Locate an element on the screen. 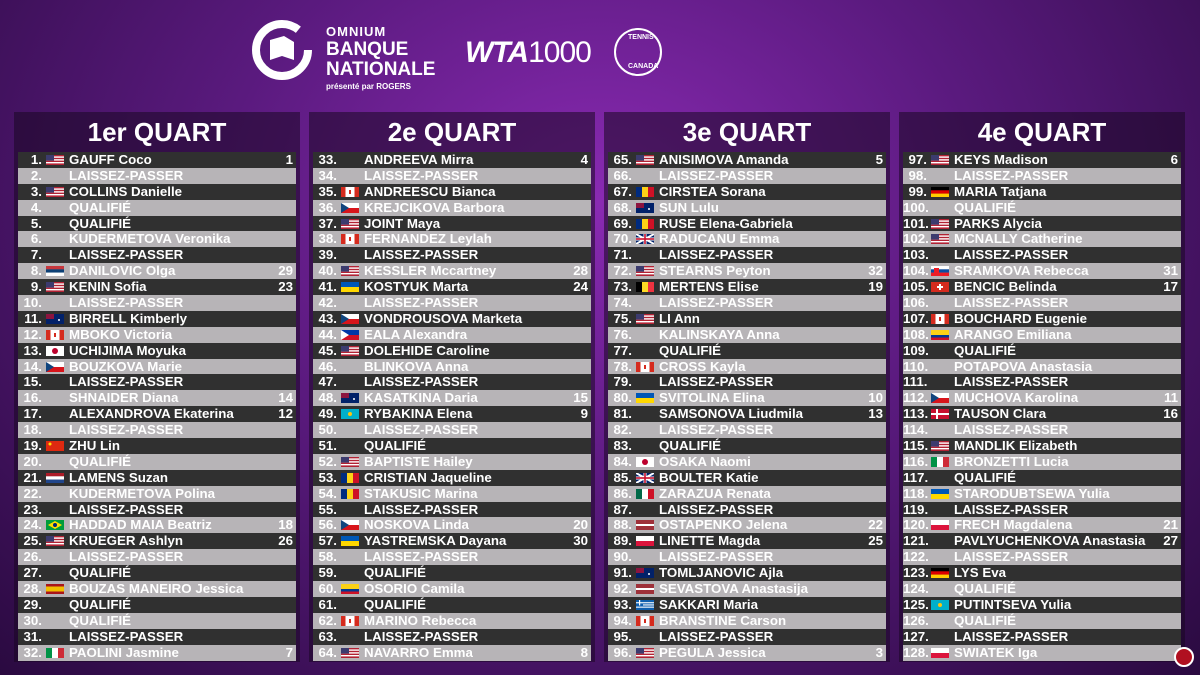  draw-row: 35. ANDREESCU Bianca is located at coordinates (452, 191).